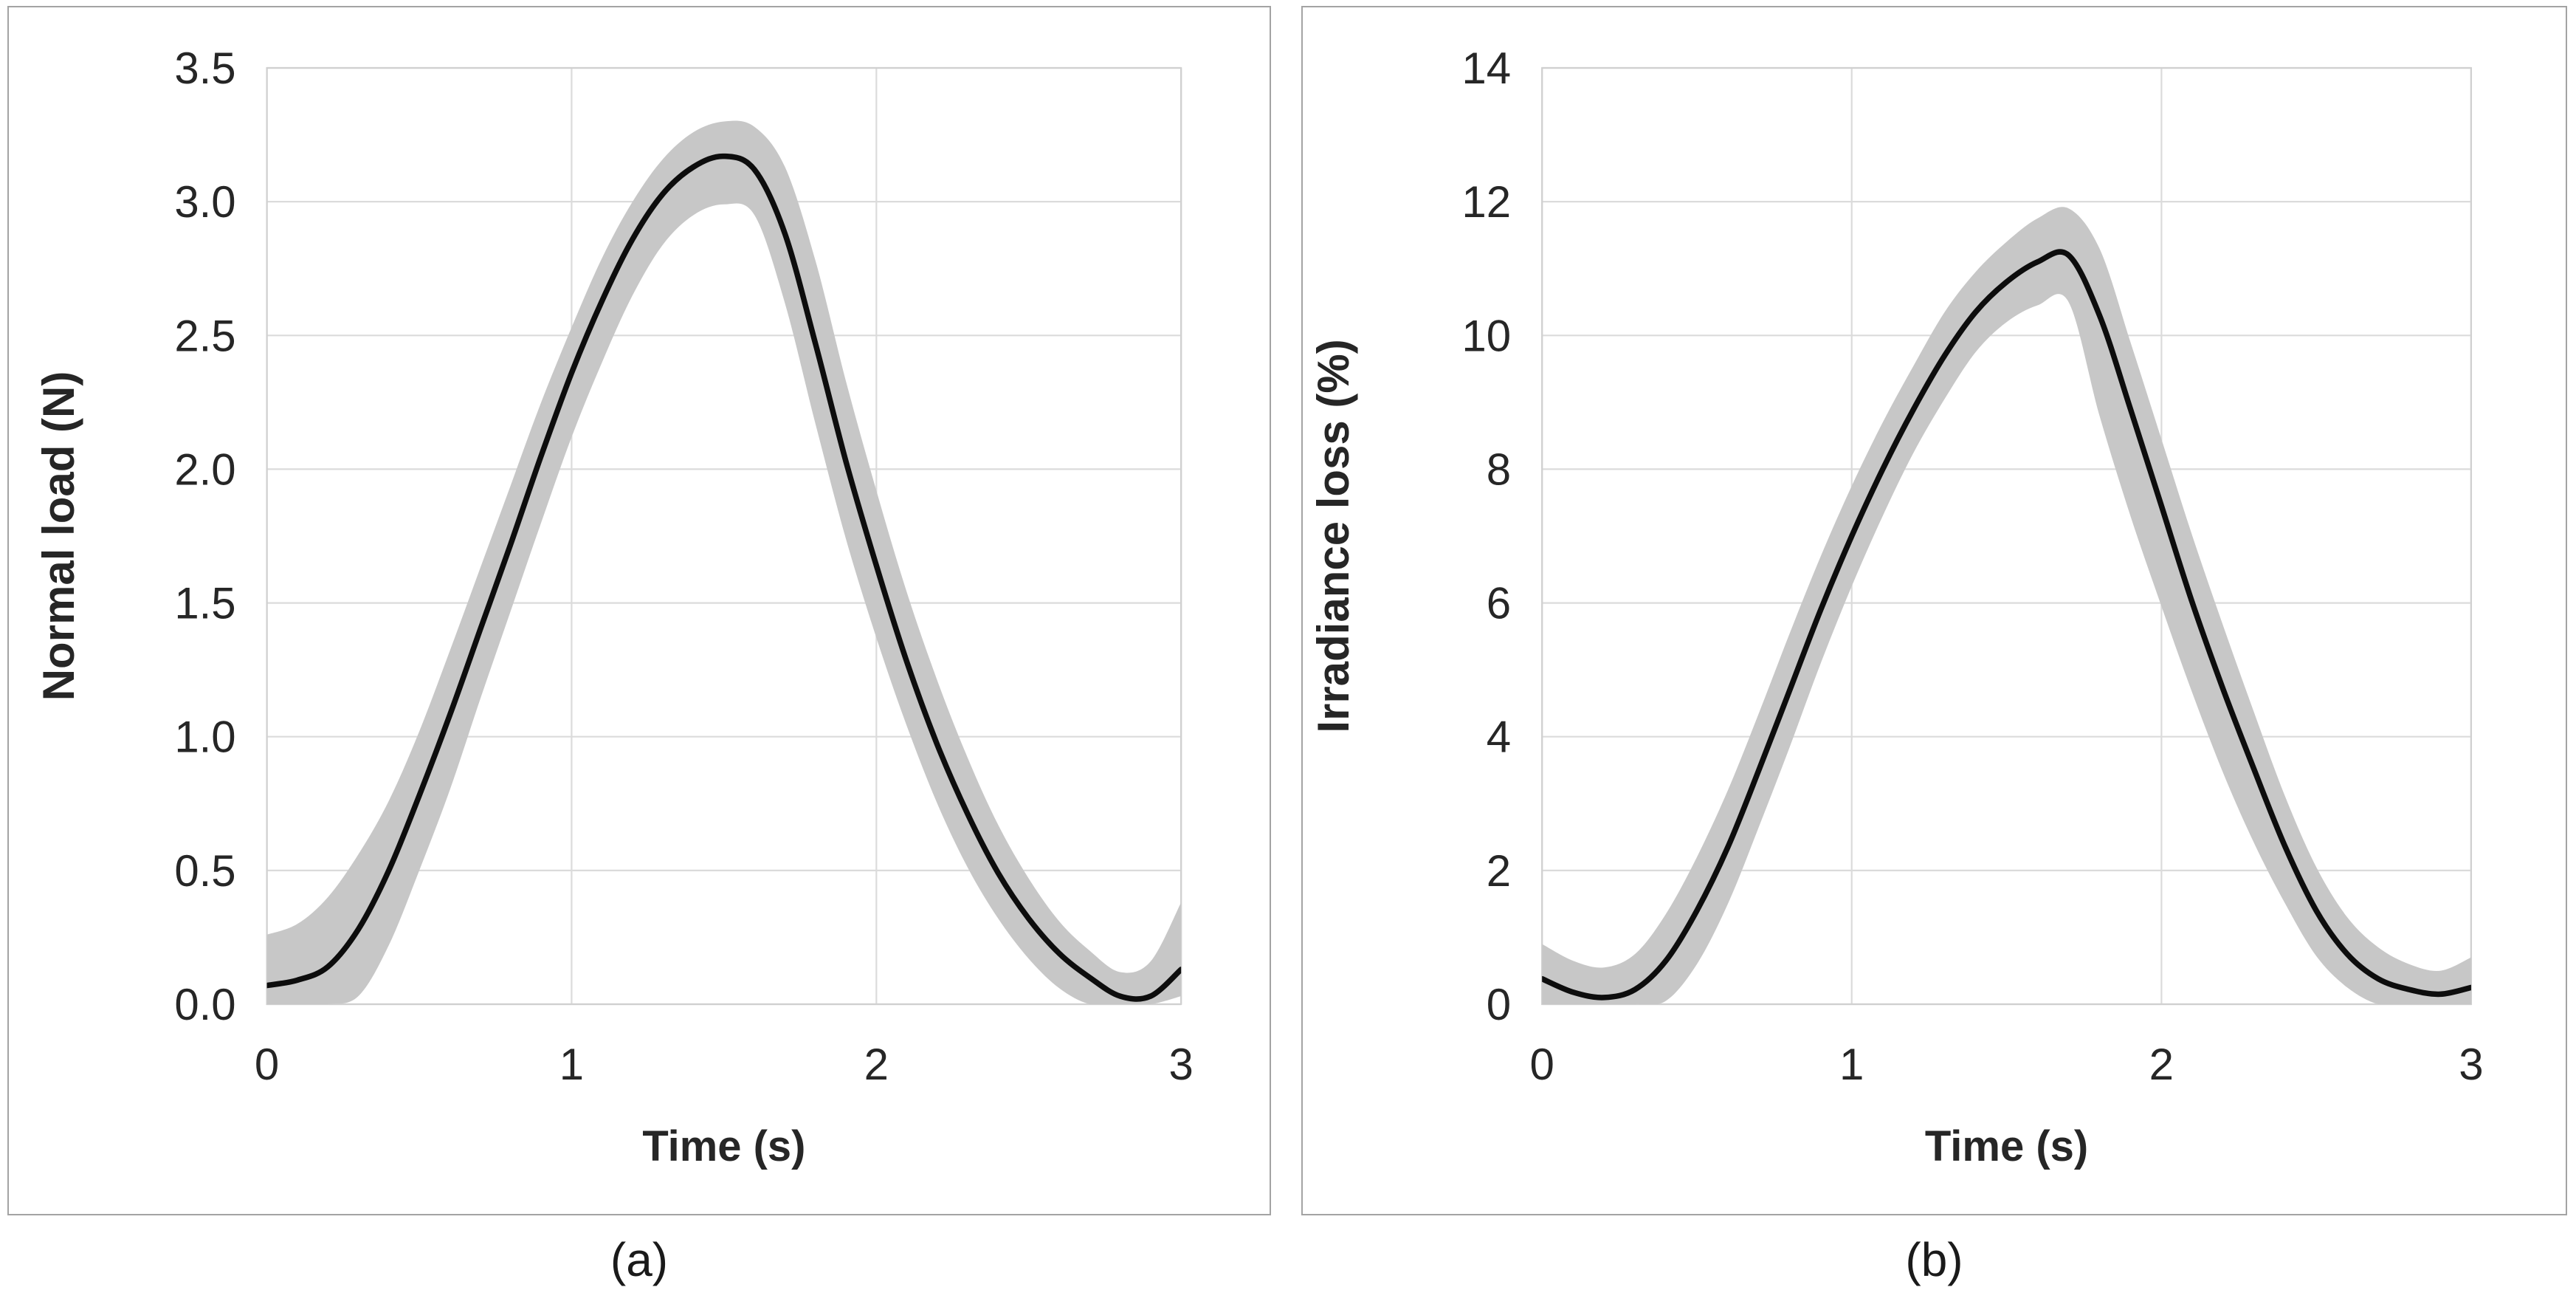 The width and height of the screenshot is (2576, 1304). I want to click on y-tick-label: 6, so click(1499, 603).